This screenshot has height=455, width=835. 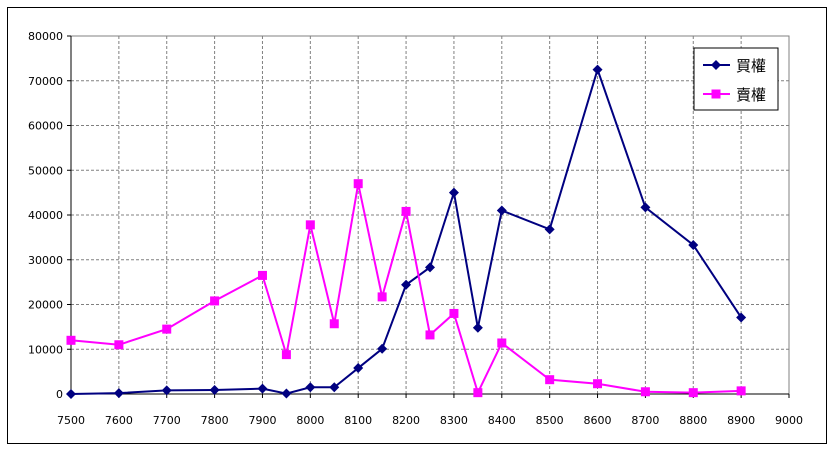 What do you see at coordinates (45, 215) in the screenshot?
I see `y-tick-label: 40000` at bounding box center [45, 215].